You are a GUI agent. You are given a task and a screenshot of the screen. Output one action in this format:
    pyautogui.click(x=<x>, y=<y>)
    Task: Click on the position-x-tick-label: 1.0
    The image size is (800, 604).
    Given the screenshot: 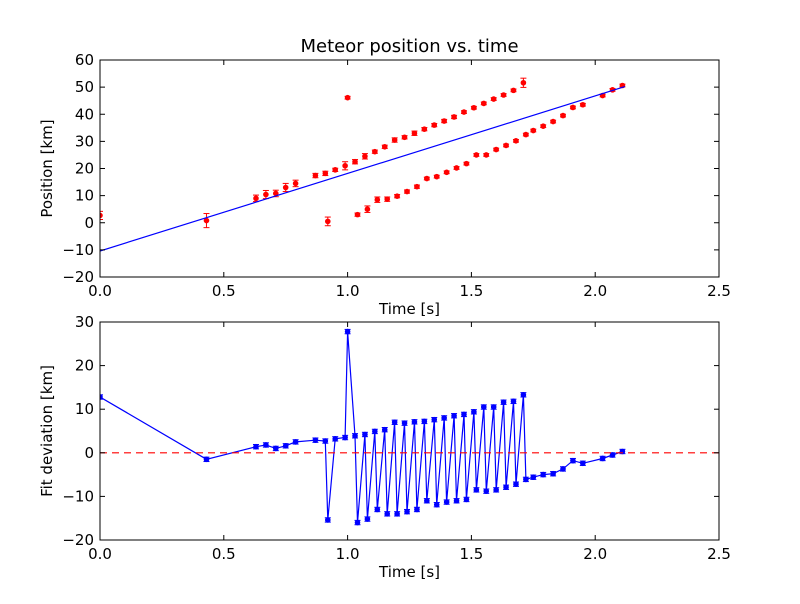 What is the action you would take?
    pyautogui.click(x=348, y=291)
    